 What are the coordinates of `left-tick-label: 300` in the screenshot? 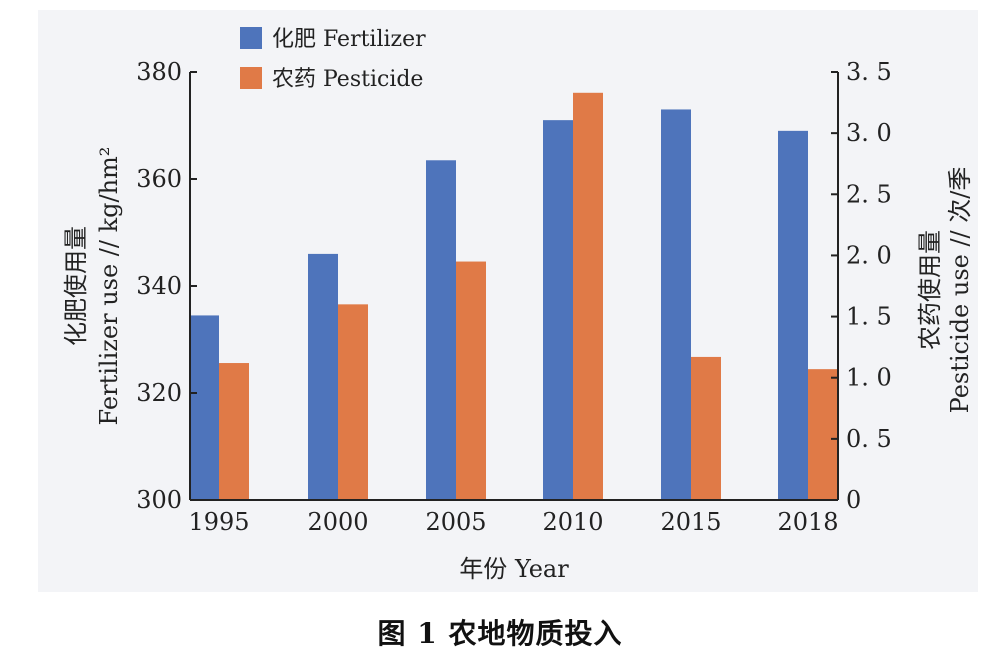 It's located at (159, 500).